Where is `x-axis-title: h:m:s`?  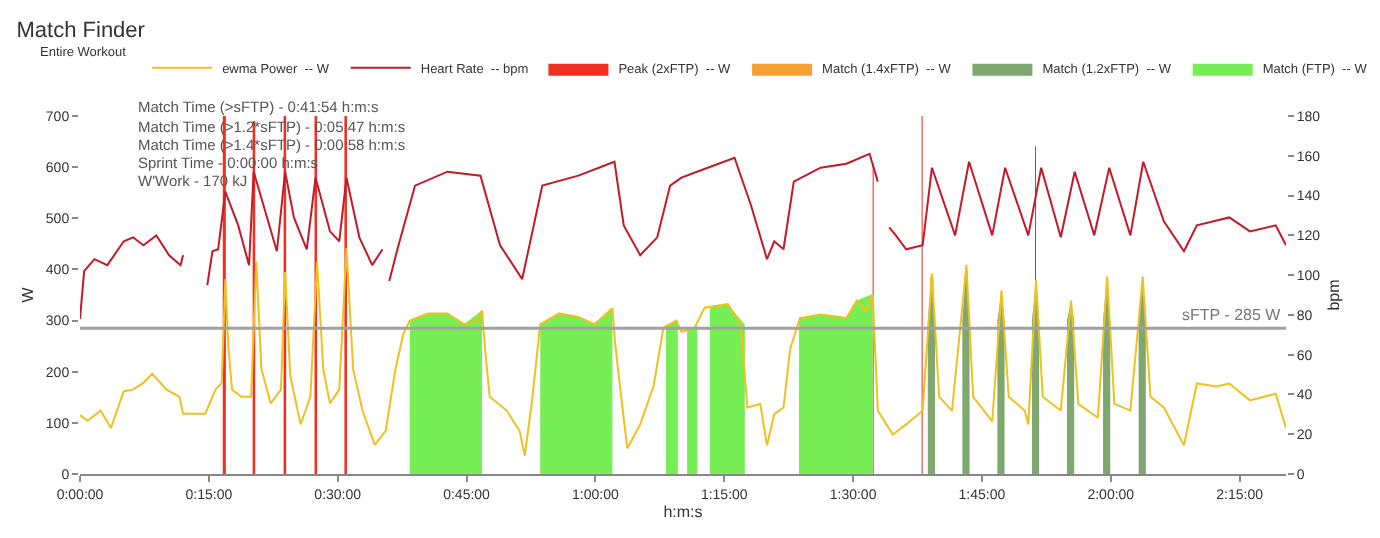
x-axis-title: h:m:s is located at coordinates (683, 512).